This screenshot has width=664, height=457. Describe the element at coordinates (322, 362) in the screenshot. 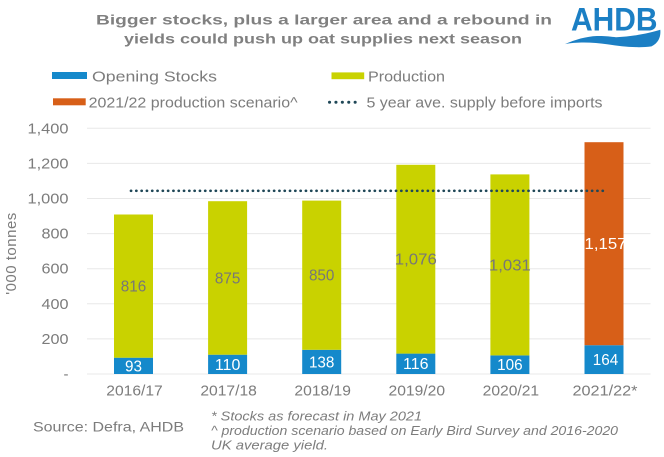

I see `svg-text: 138` at that location.